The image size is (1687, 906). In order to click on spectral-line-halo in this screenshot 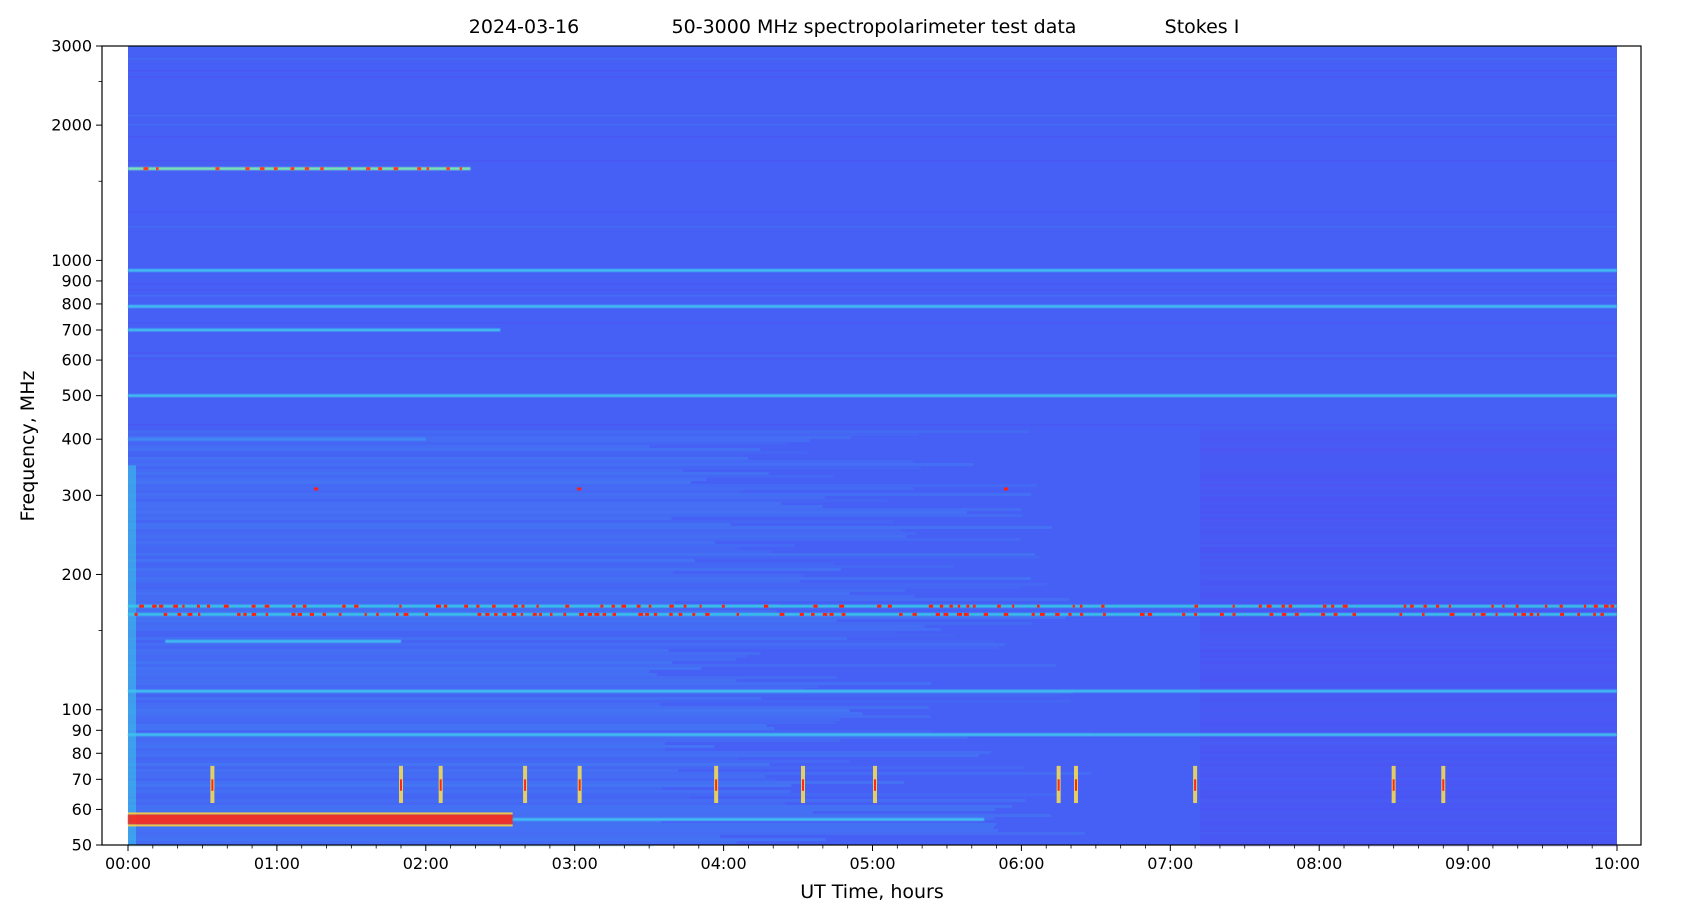, I will do `click(320, 813)`.